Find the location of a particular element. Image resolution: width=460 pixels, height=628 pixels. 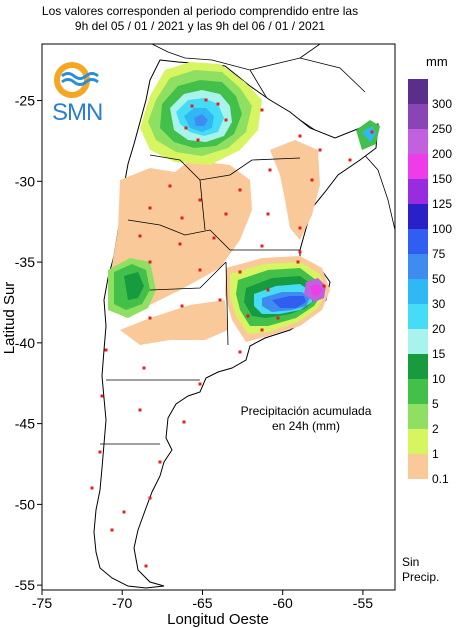

legend-label: 125 is located at coordinates (442, 204).